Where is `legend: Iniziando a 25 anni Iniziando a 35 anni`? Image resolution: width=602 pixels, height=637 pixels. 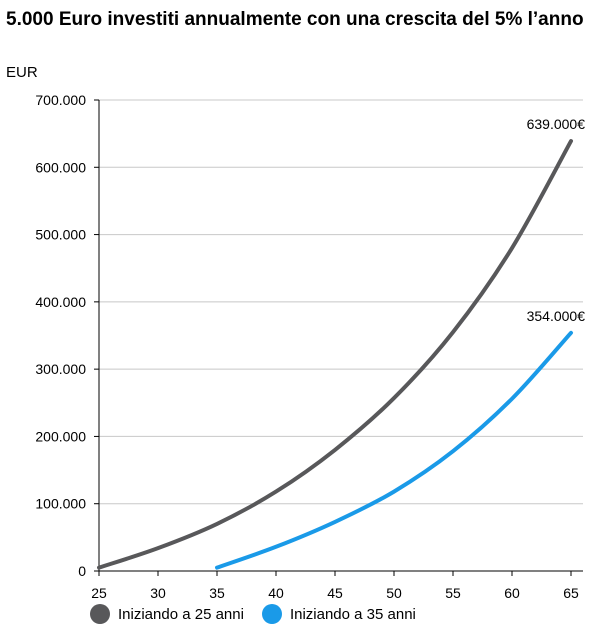
legend: Iniziando a 25 anni Iniziando a 35 anni is located at coordinates (262, 614).